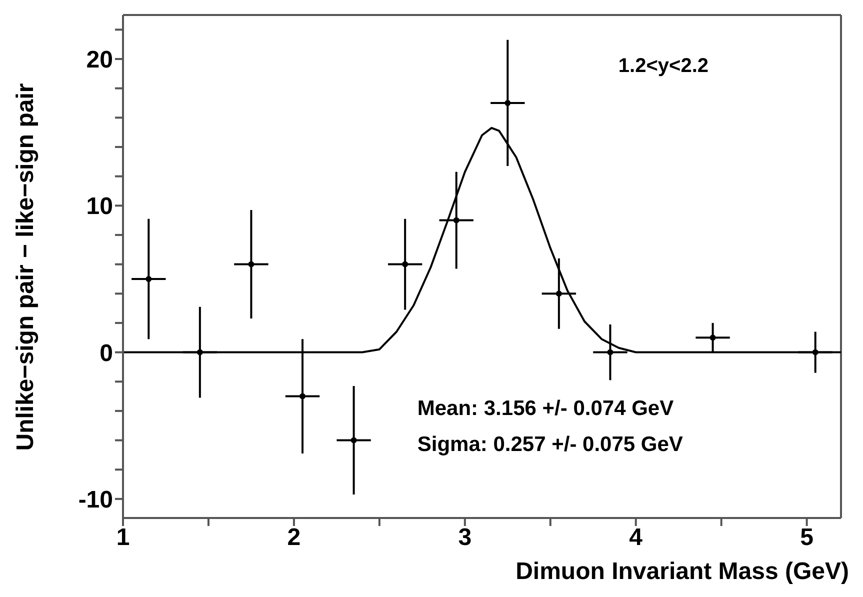 The width and height of the screenshot is (863, 597). What do you see at coordinates (123, 538) in the screenshot?
I see `x-tick-label: 1` at bounding box center [123, 538].